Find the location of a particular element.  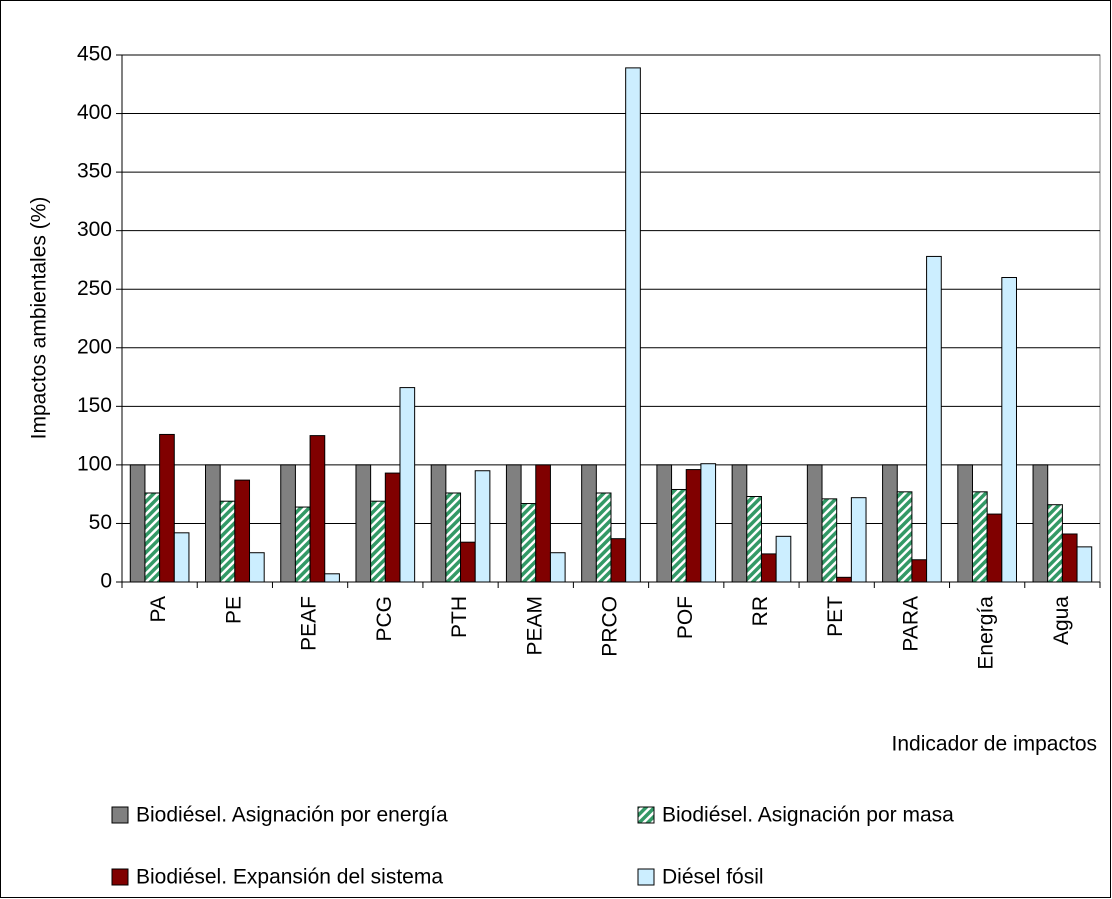

y-tick-label: 50 is located at coordinates (100, 522).